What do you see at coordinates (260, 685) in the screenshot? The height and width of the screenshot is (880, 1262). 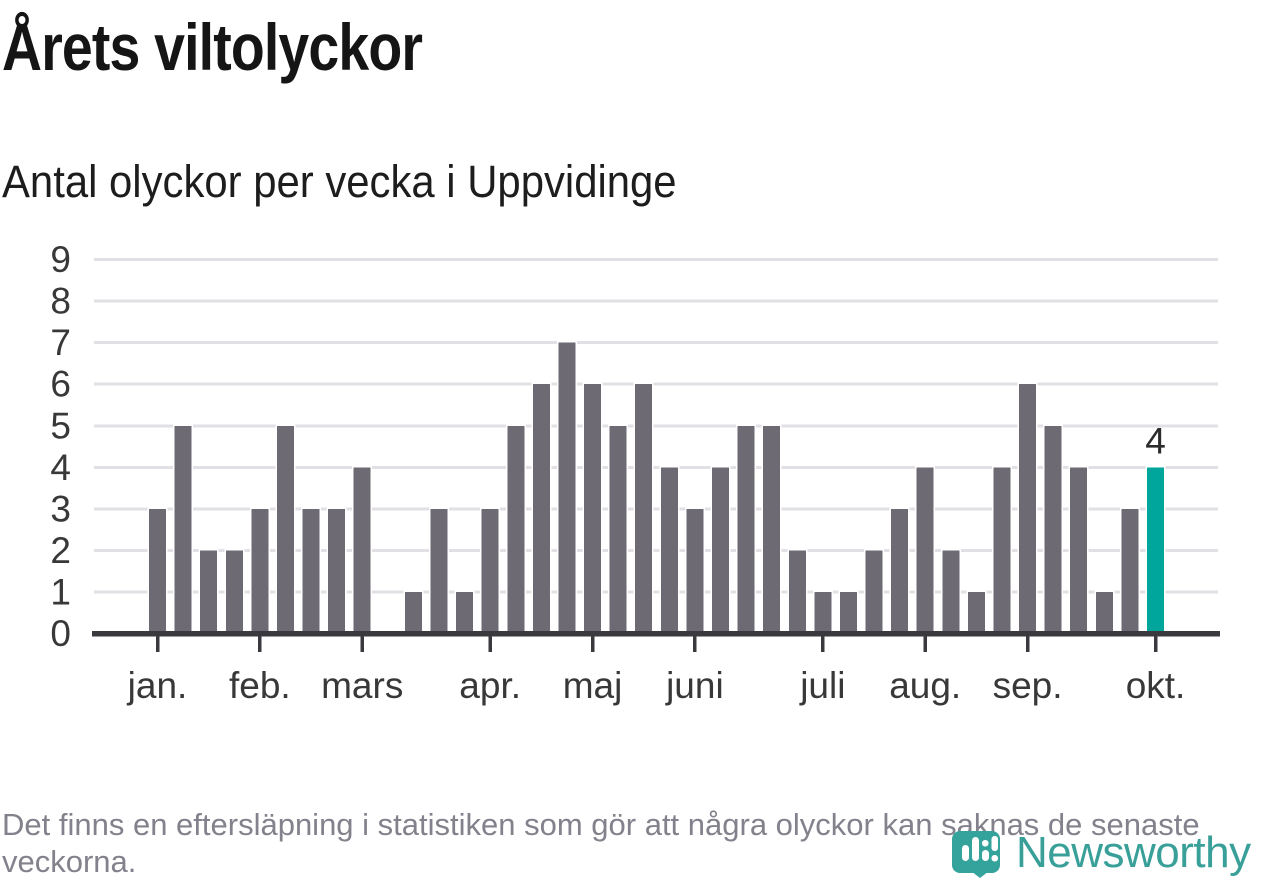 I see `x-tick-label: feb.` at bounding box center [260, 685].